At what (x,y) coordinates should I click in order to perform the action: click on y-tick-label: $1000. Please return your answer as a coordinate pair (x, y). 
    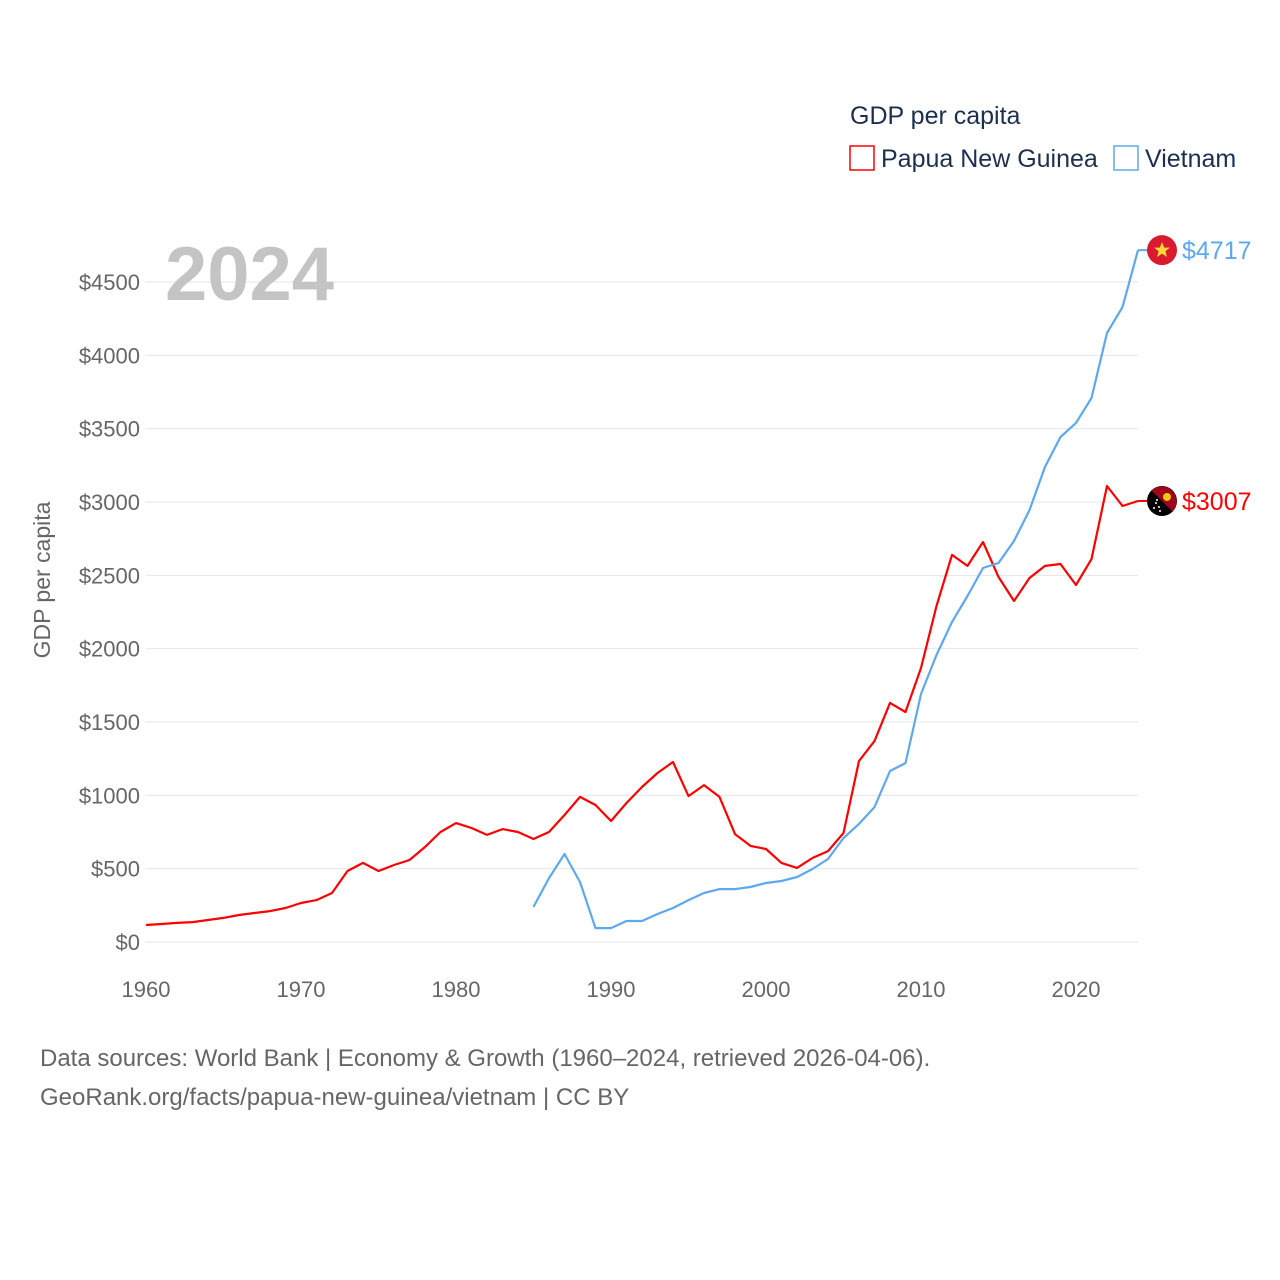
    Looking at the image, I should click on (109, 795).